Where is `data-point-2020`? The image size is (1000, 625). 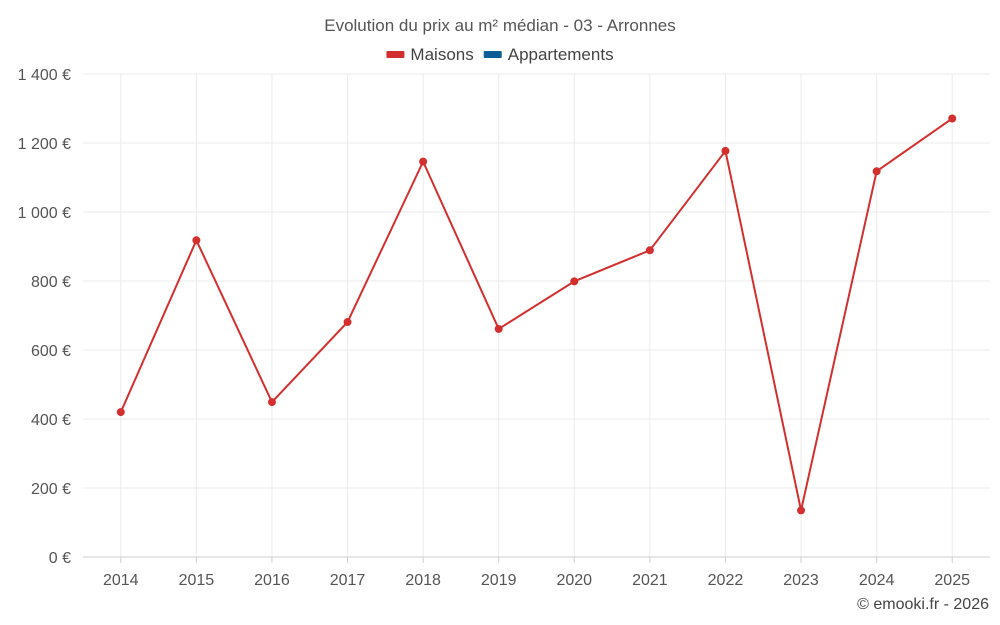
data-point-2020 is located at coordinates (574, 281).